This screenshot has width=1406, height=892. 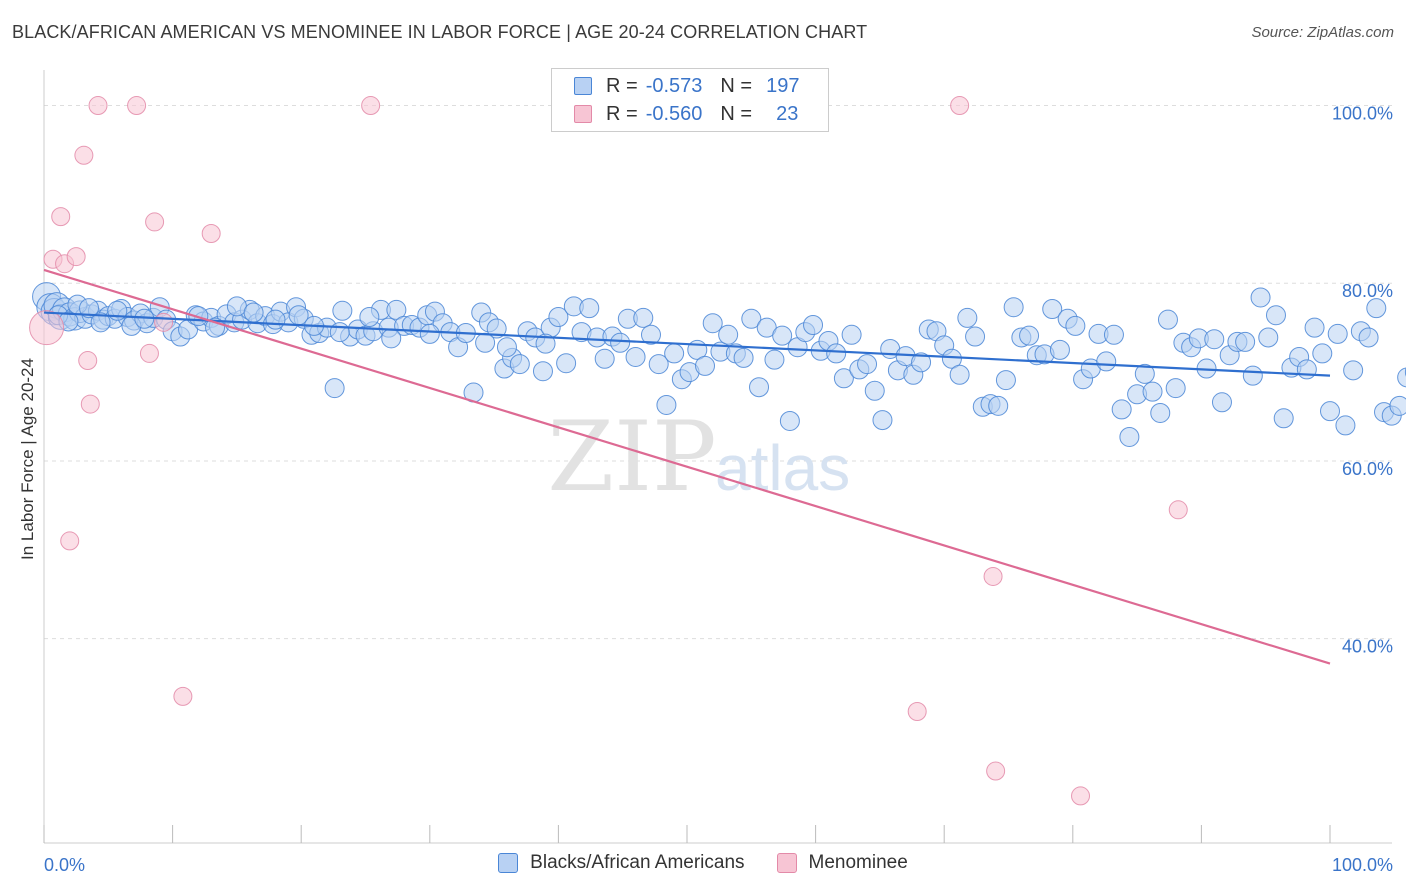 I want to click on legend-r-label: R =, so click(x=622, y=113).